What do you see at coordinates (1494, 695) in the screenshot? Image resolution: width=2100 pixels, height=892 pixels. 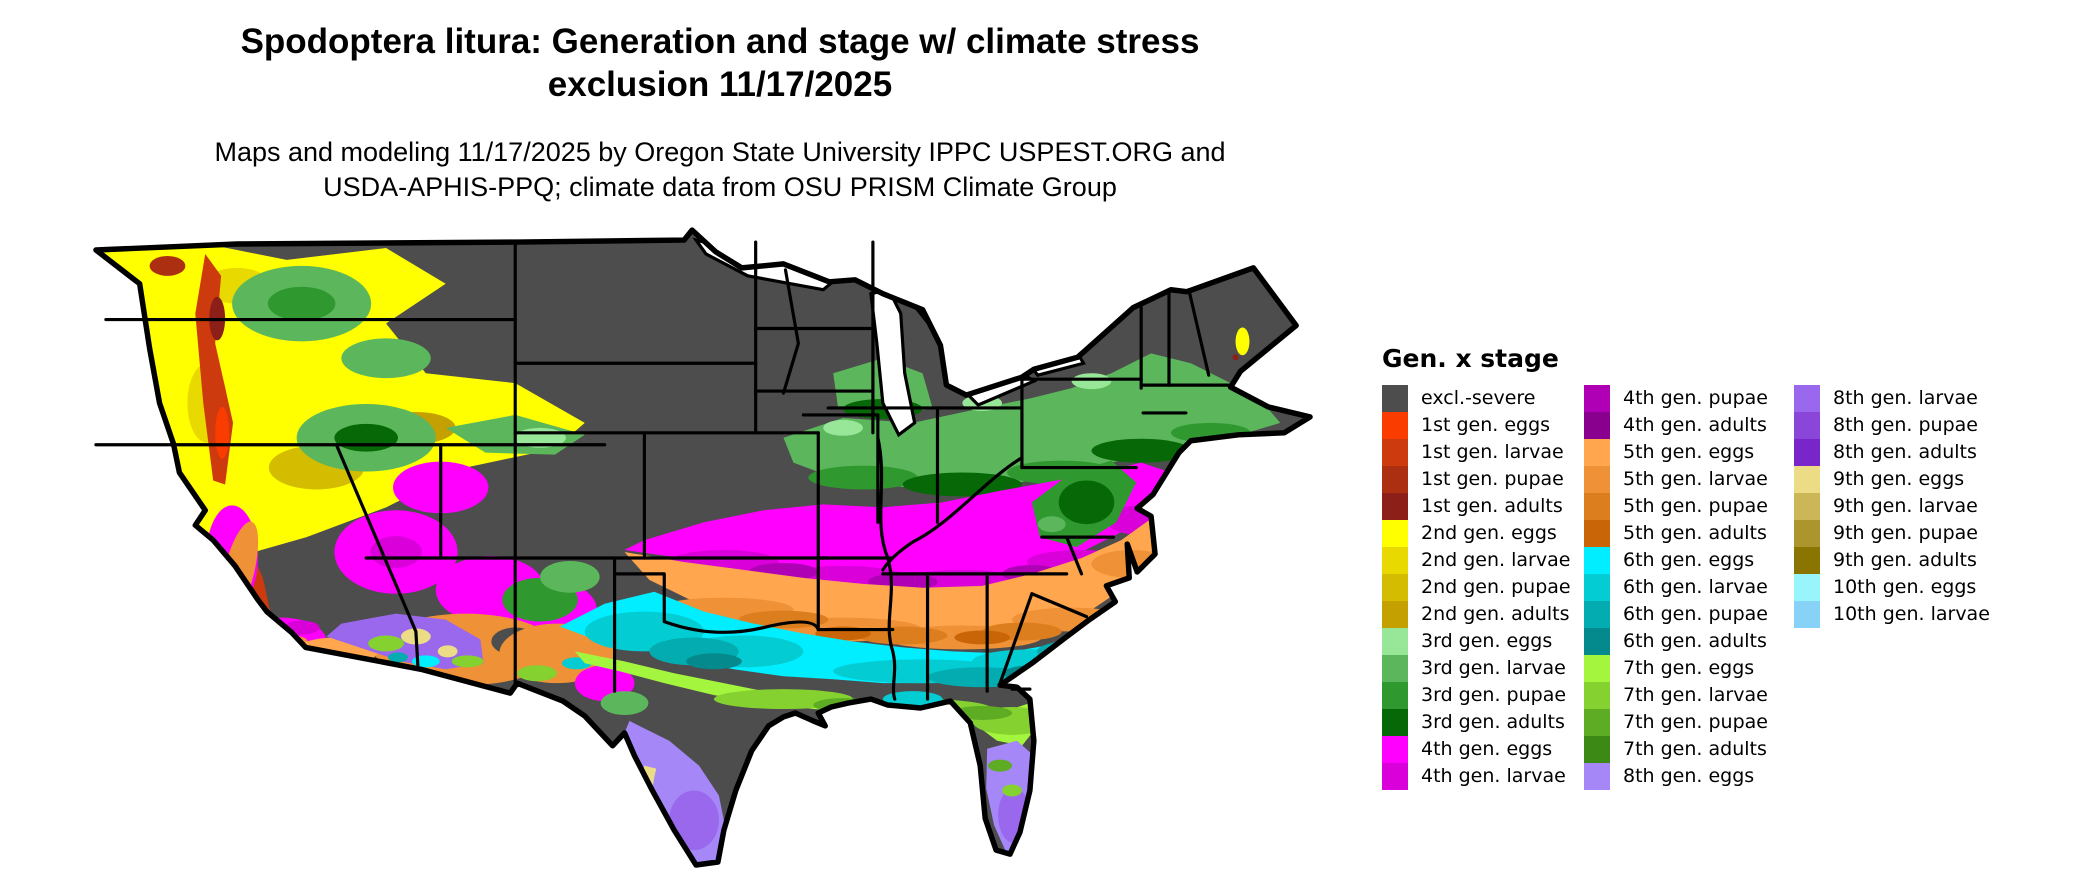 I see `legend-label-g3_pupae: 3rd gen. pupae` at bounding box center [1494, 695].